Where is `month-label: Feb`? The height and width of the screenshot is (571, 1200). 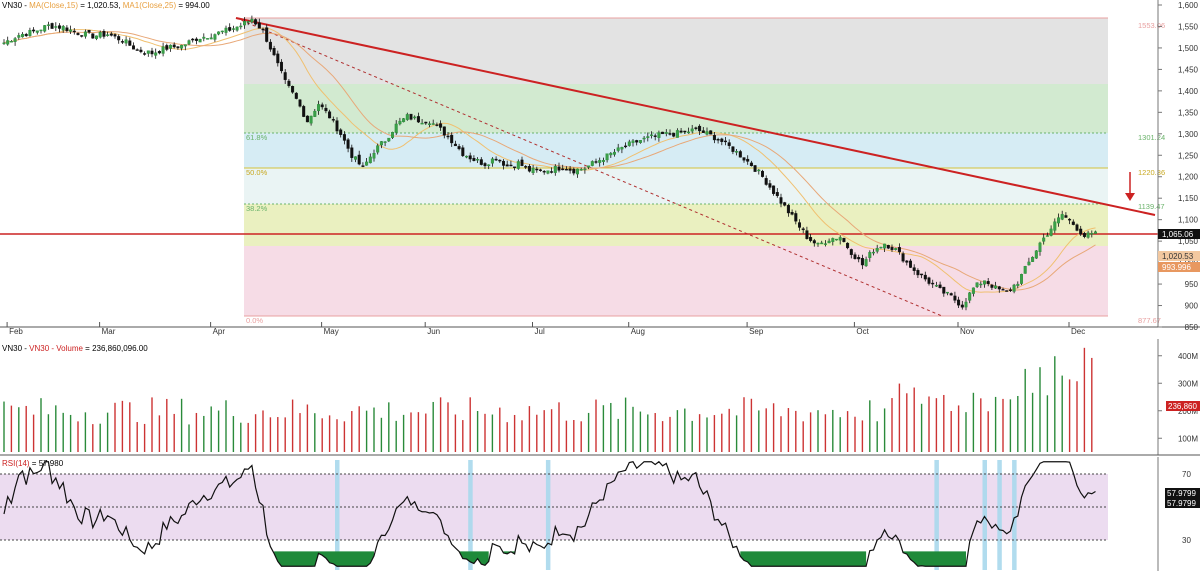
month-label: Feb is located at coordinates (16, 331).